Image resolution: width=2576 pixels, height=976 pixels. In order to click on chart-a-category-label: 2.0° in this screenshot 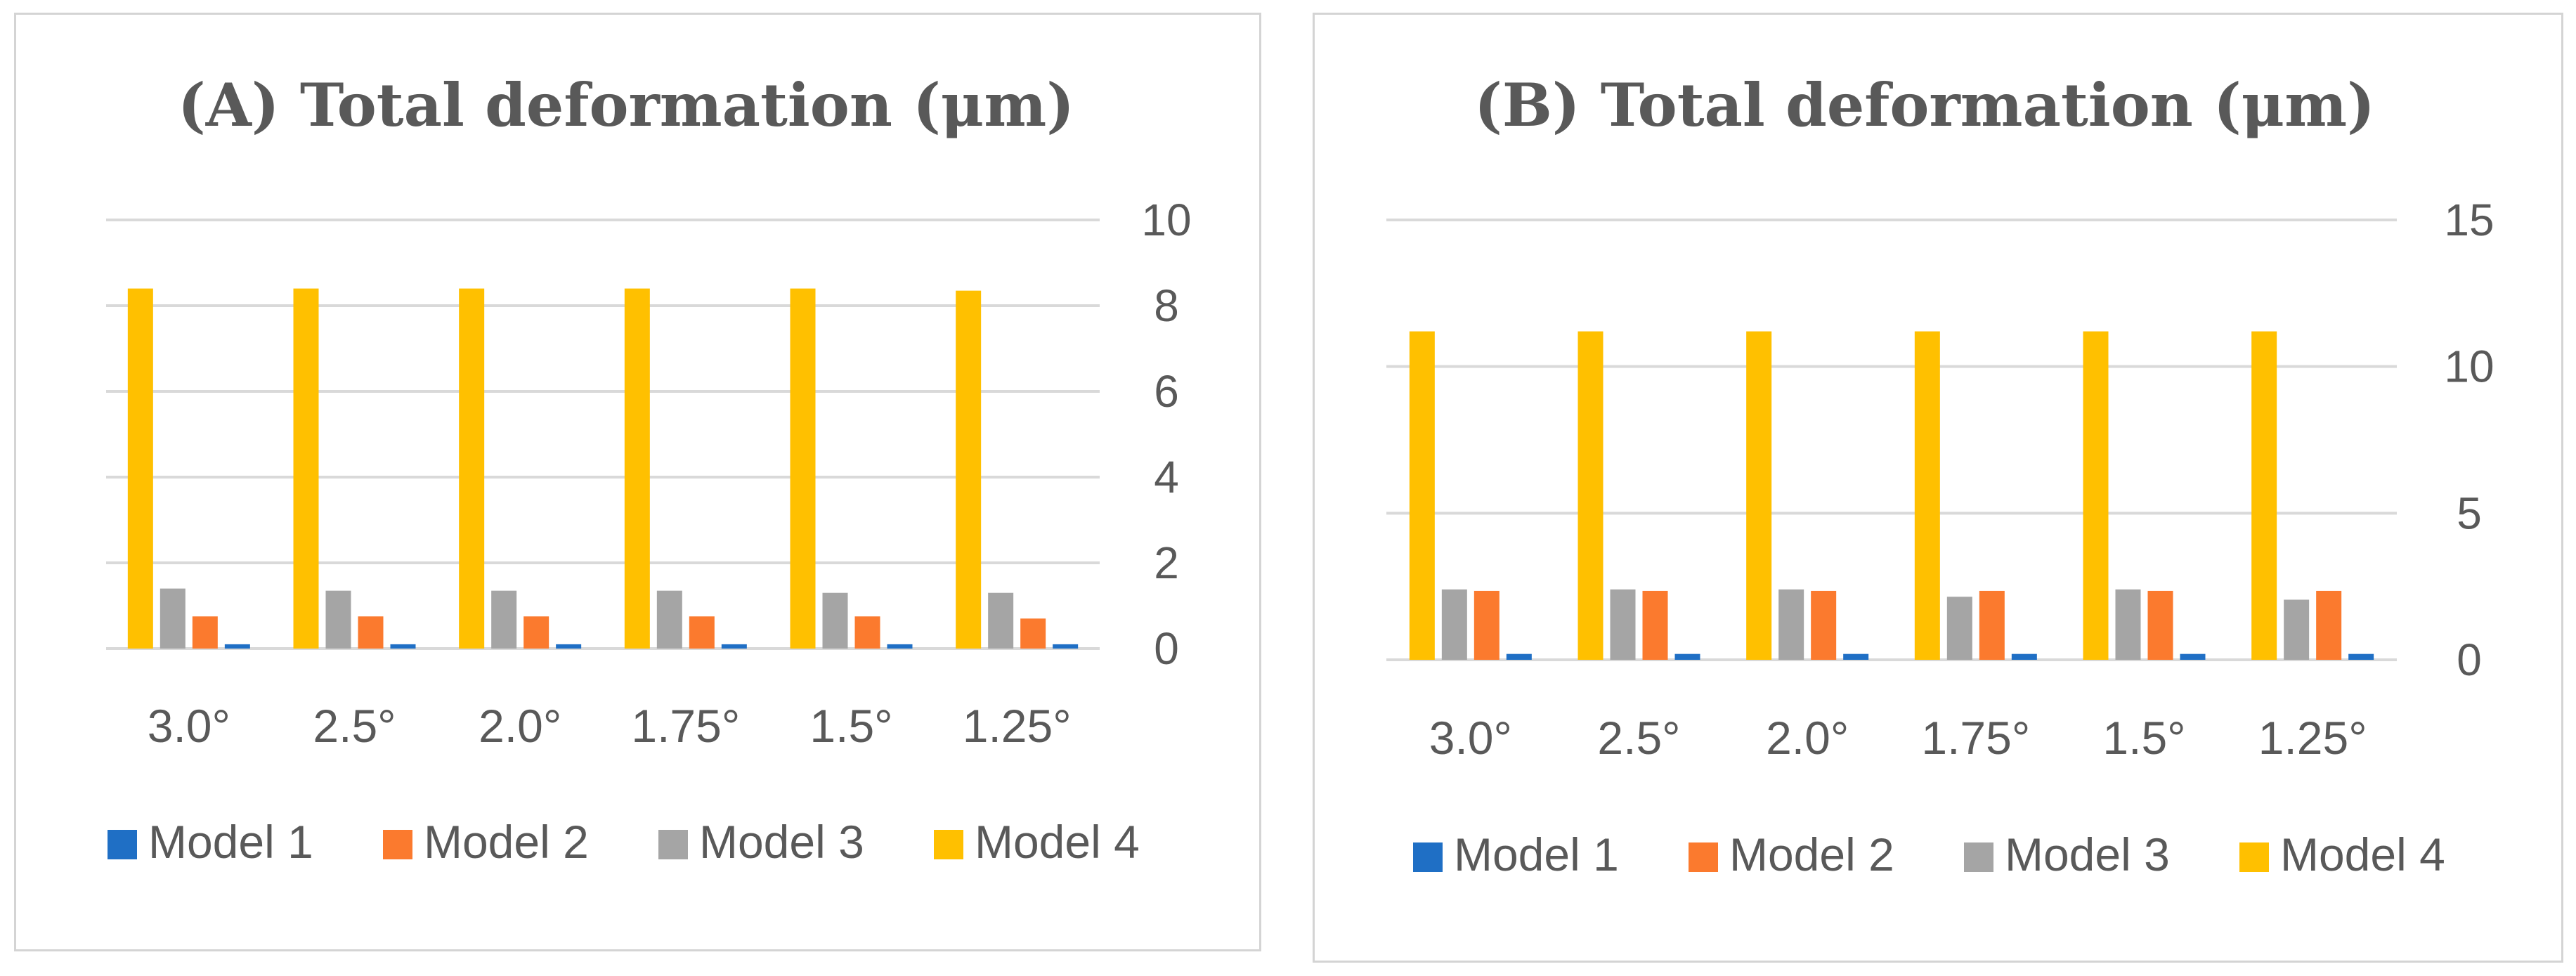, I will do `click(520, 726)`.